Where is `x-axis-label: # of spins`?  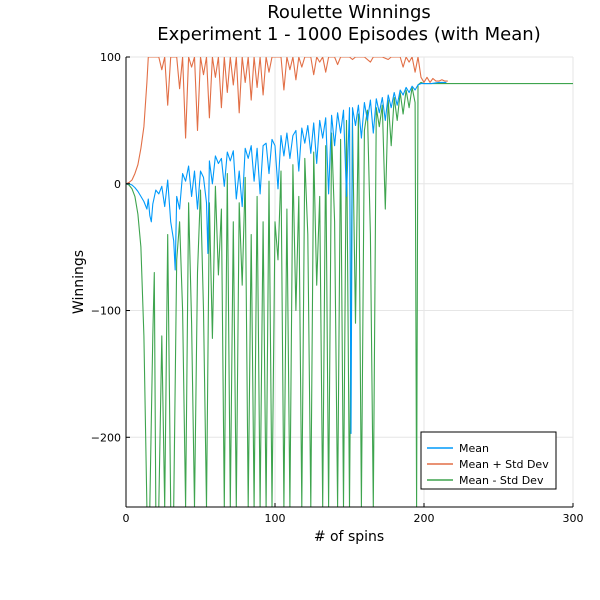
x-axis-label: # of spins is located at coordinates (349, 537).